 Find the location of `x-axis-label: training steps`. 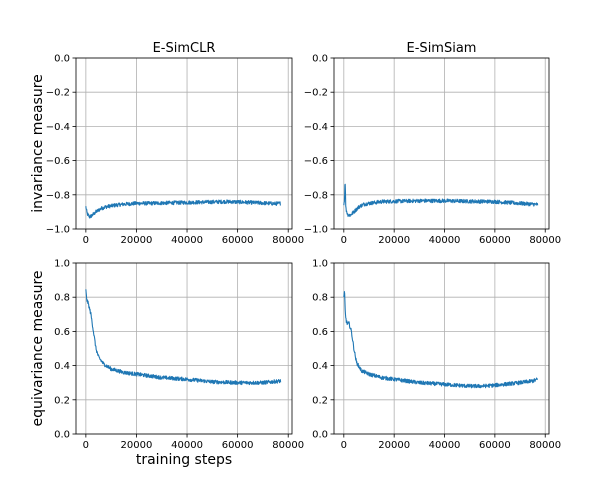

x-axis-label: training steps is located at coordinates (184, 460).